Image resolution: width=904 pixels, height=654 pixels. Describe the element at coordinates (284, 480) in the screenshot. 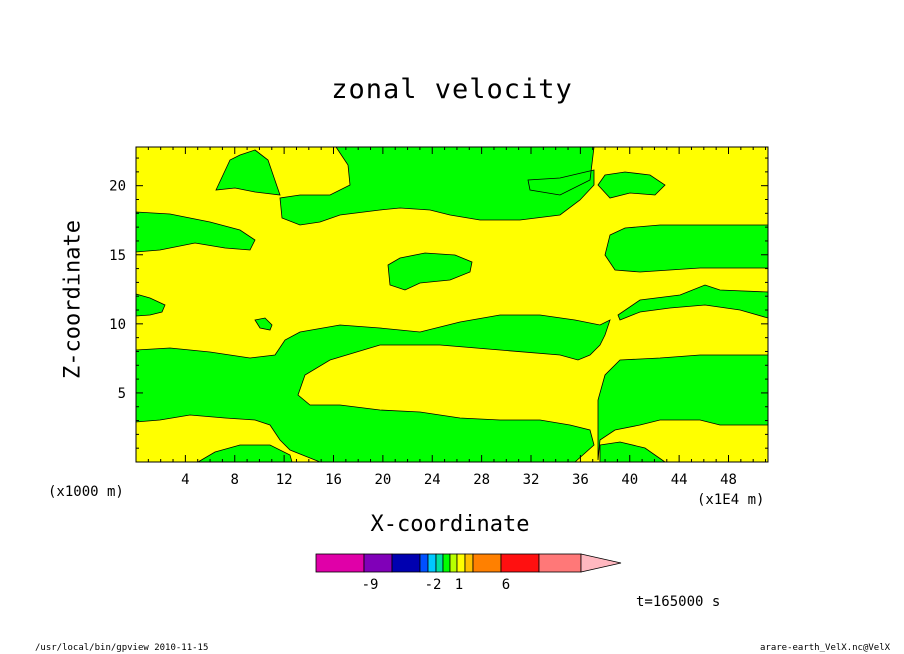

I see `x-tick-label-2: 12` at that location.